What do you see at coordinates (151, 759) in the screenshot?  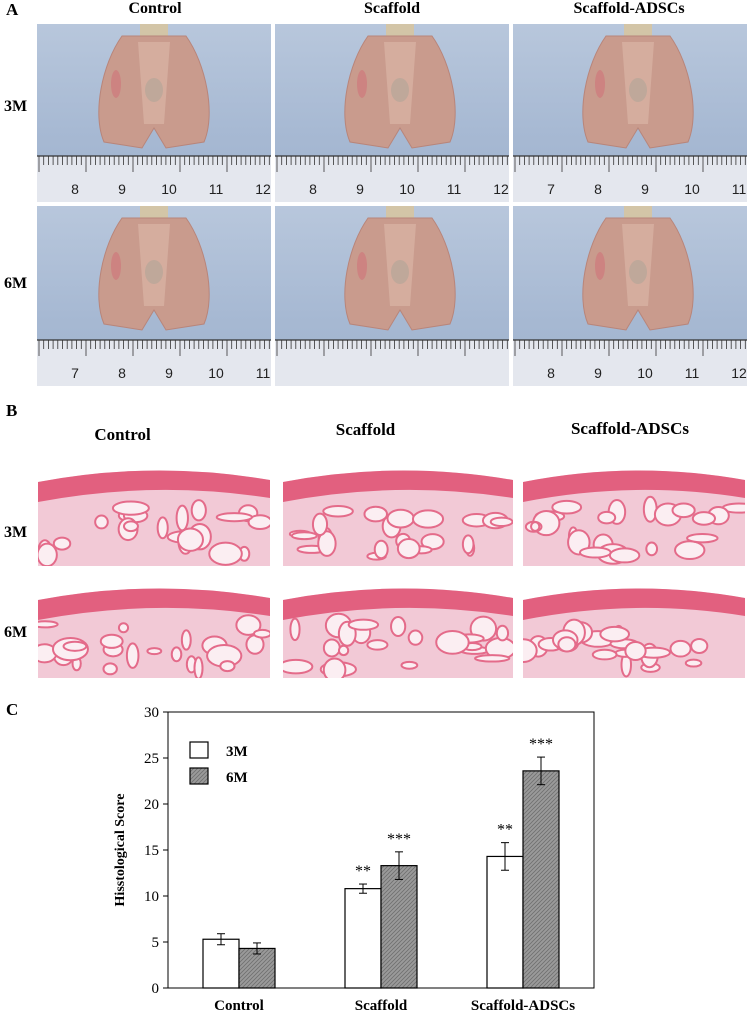 I see `y-tick-label: 25` at bounding box center [151, 759].